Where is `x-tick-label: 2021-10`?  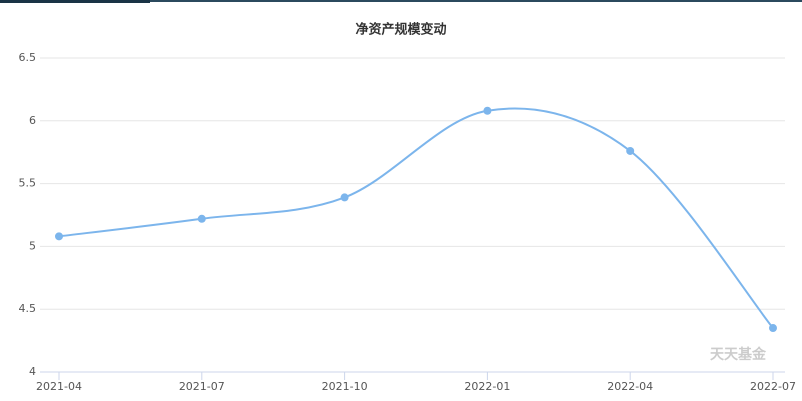 x-tick-label: 2021-10 is located at coordinates (345, 386).